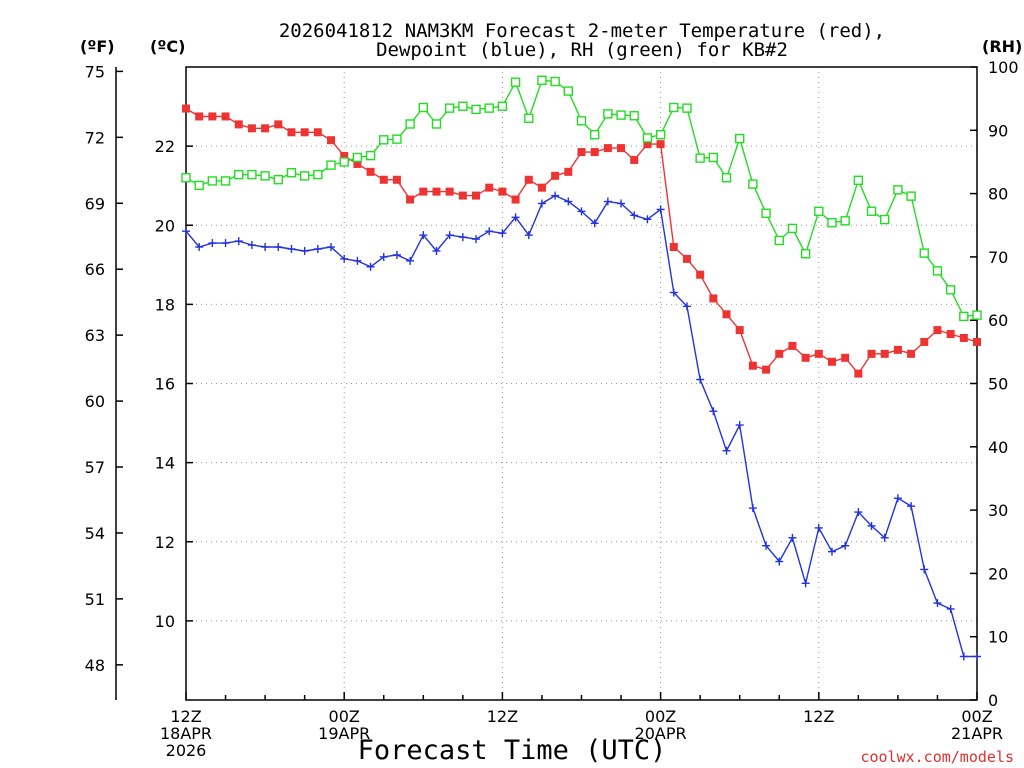 The image size is (1024, 768). I want to click on c-tick-label: 12, so click(165, 542).